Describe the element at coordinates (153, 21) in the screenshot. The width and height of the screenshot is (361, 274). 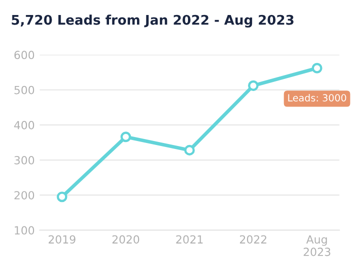
I see `chart-title: 5,720 Leads from Jan 2022 - Aug 2023` at that location.